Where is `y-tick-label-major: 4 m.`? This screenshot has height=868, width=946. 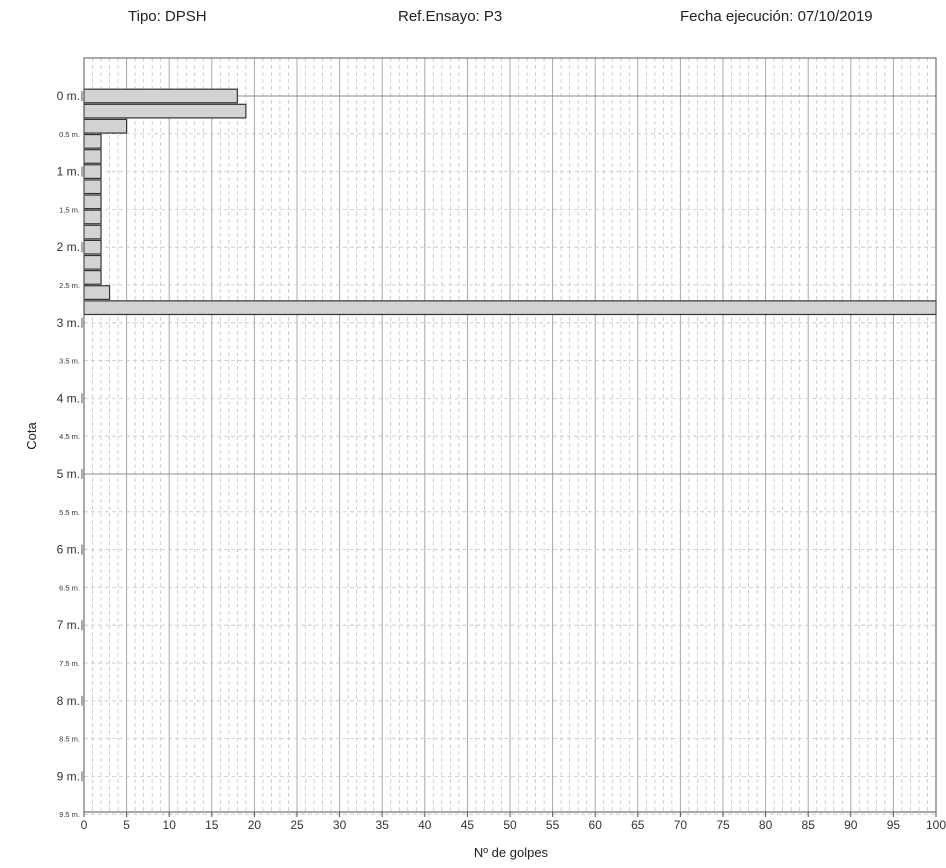 y-tick-label-major: 4 m. is located at coordinates (68, 398).